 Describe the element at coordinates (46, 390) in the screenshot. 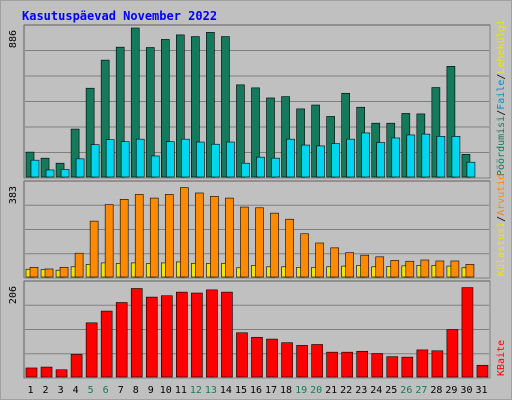

I see `x-tick-label: 2` at that location.